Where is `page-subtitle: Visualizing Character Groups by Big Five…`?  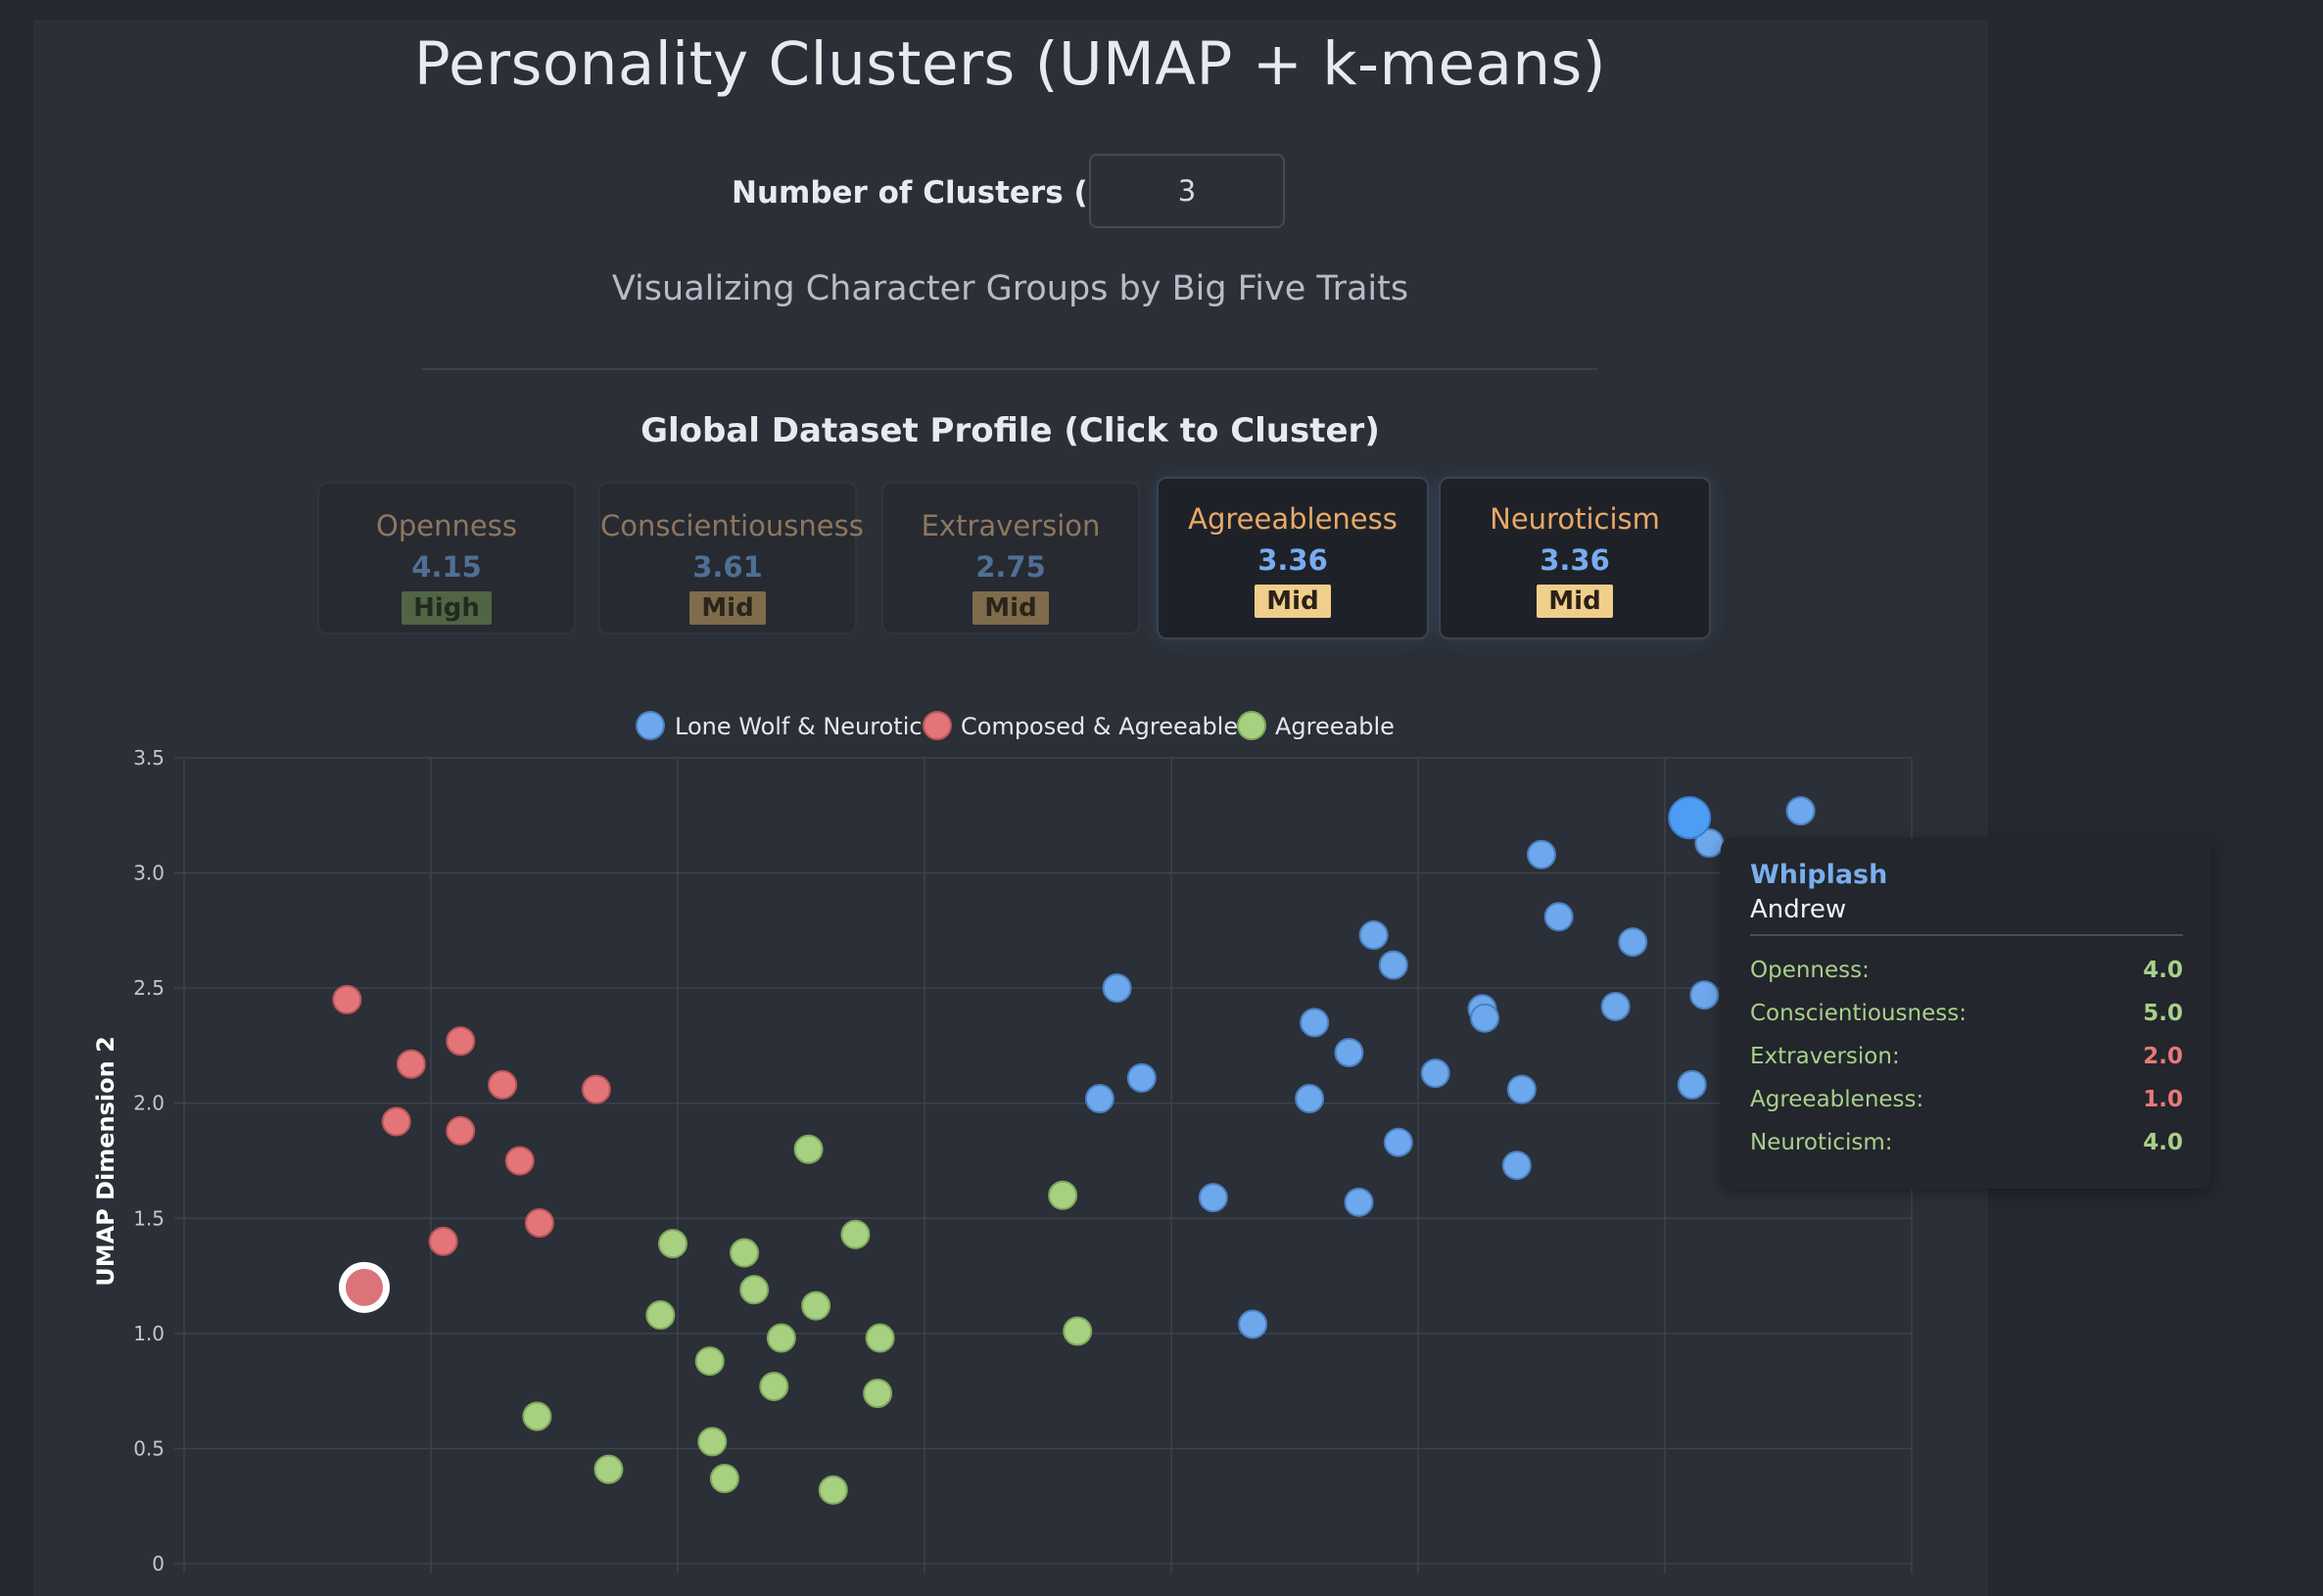 page-subtitle: Visualizing Character Groups by Big Five… is located at coordinates (1010, 288).